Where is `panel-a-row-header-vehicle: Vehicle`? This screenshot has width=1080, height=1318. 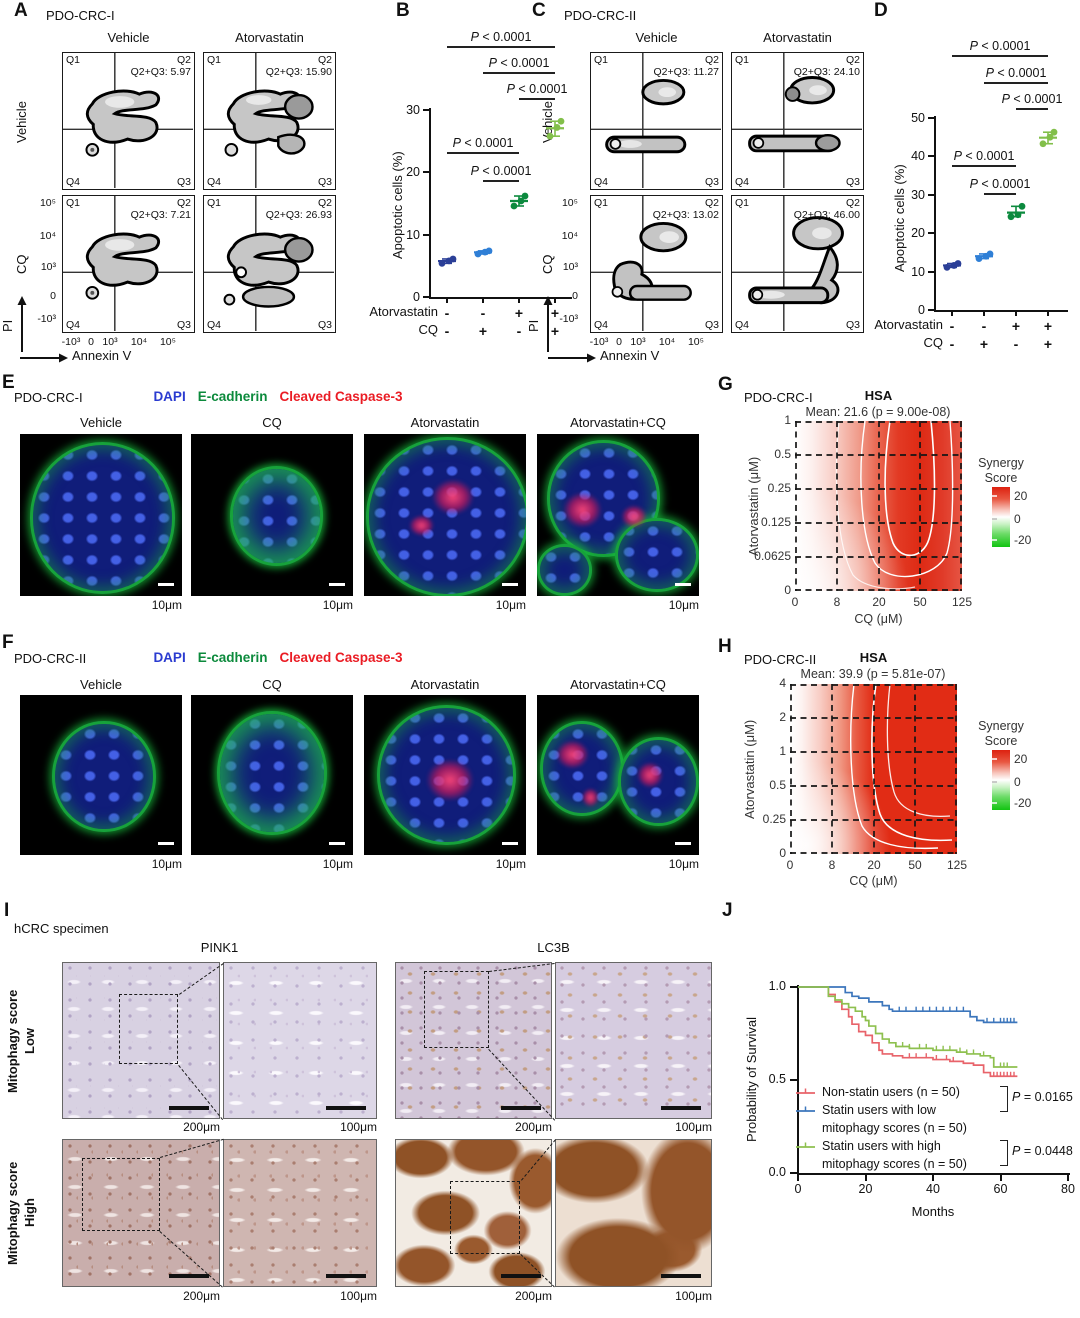 panel-a-row-header-vehicle: Vehicle is located at coordinates (21, 122).